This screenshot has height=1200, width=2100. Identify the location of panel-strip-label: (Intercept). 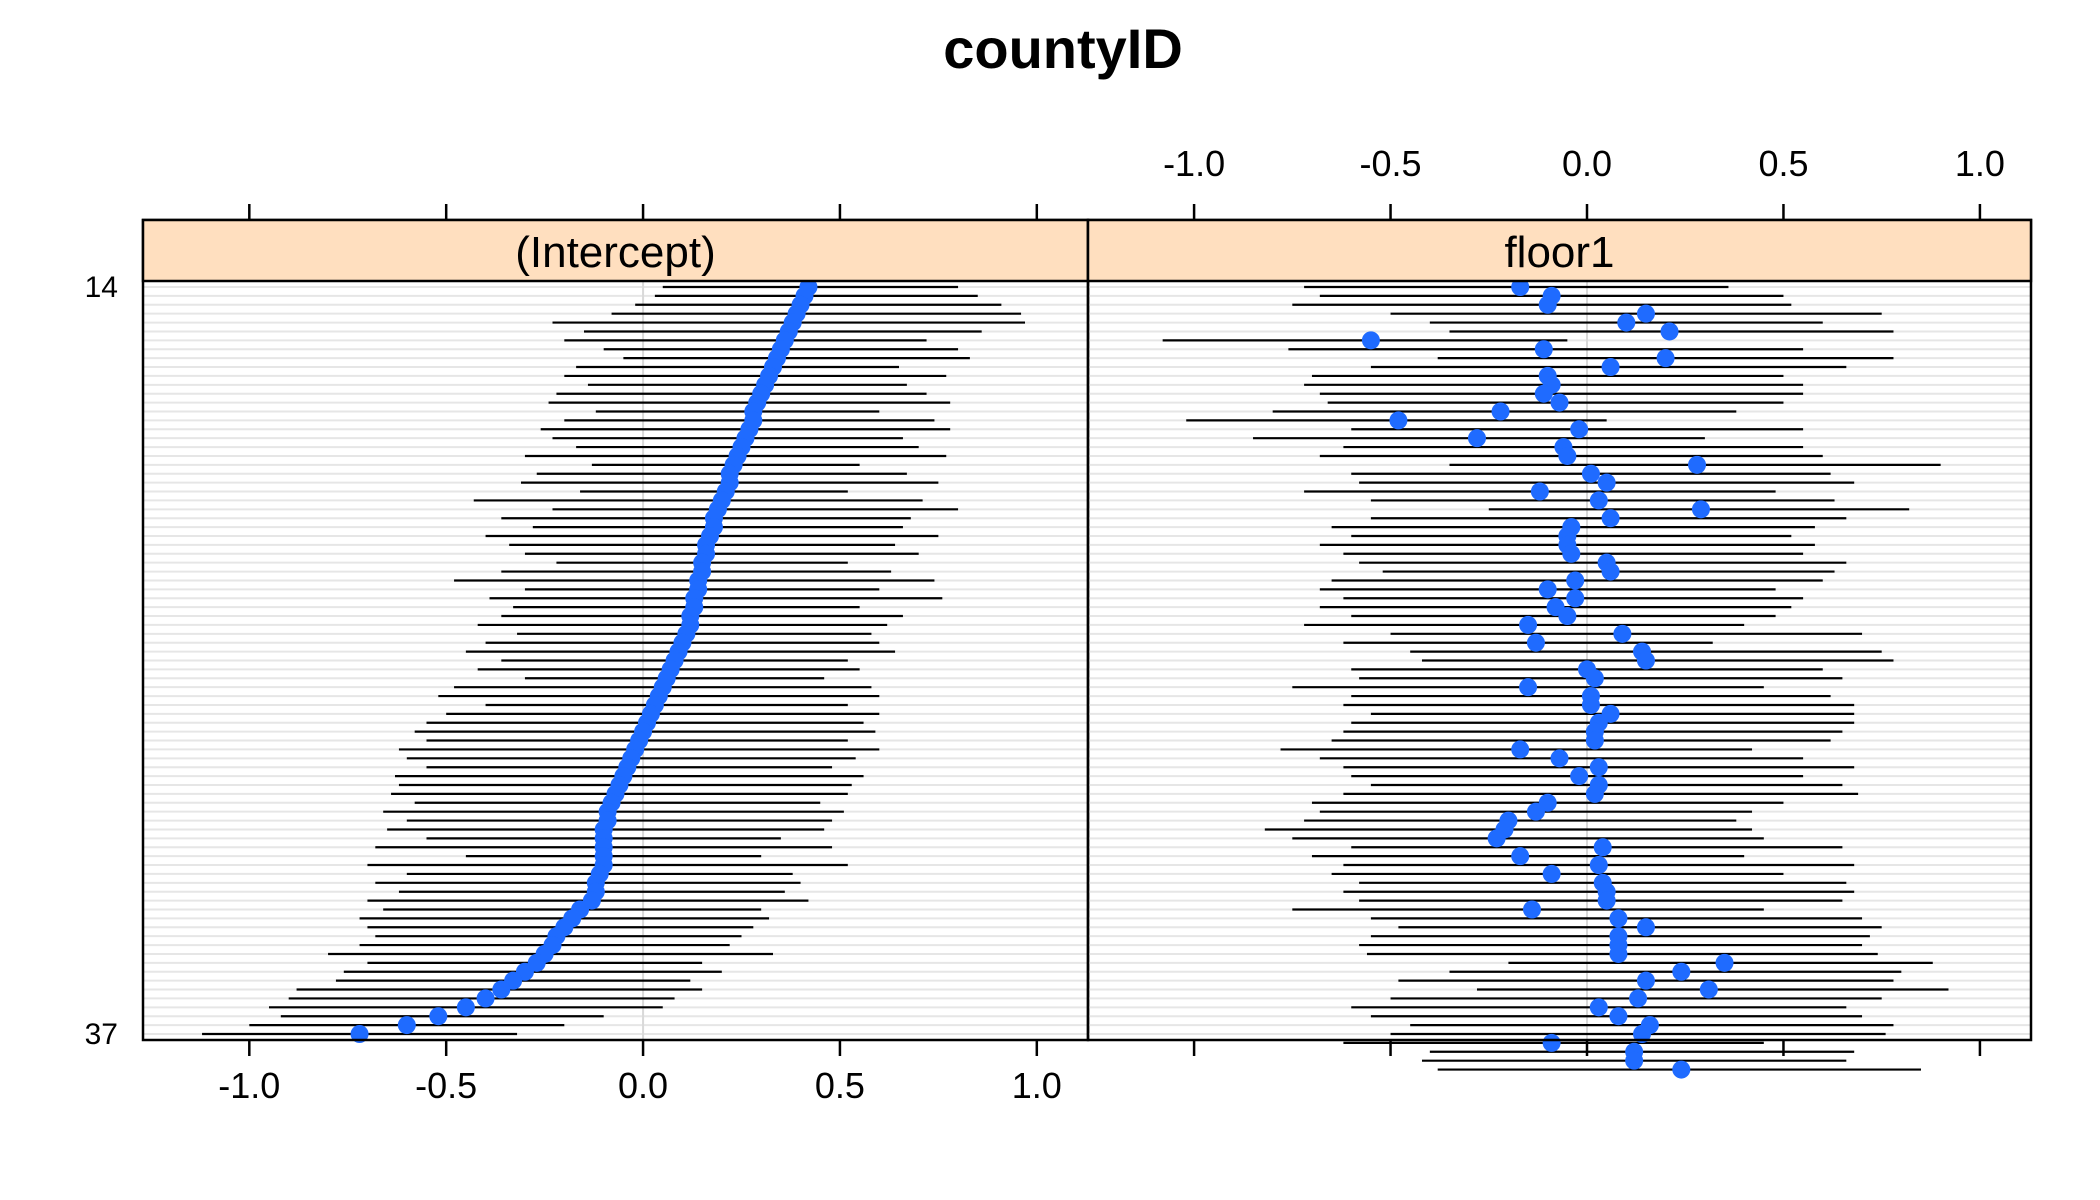
(615, 252).